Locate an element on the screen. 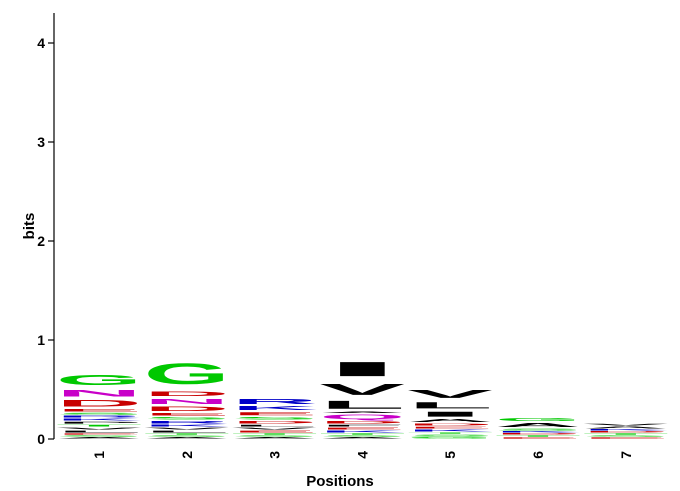 The height and width of the screenshot is (491, 680). x-tick-label: 6 is located at coordinates (538, 455).